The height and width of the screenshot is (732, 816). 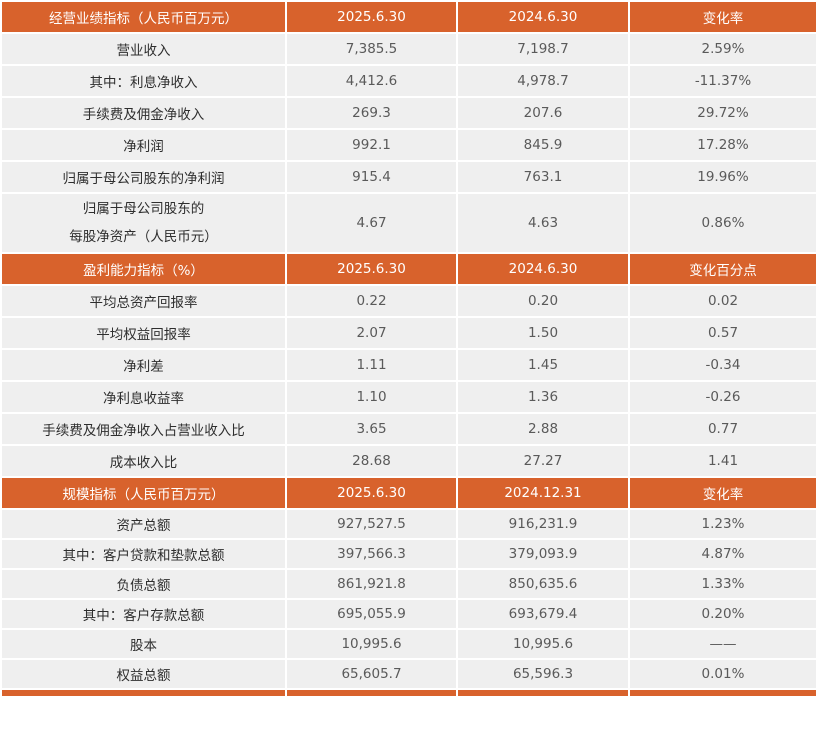 What do you see at coordinates (408, 223) in the screenshot?
I see `table-row: 归属于母公司股东的 每股净资产（人民币元） 4.67 4.63 0.86%` at bounding box center [408, 223].